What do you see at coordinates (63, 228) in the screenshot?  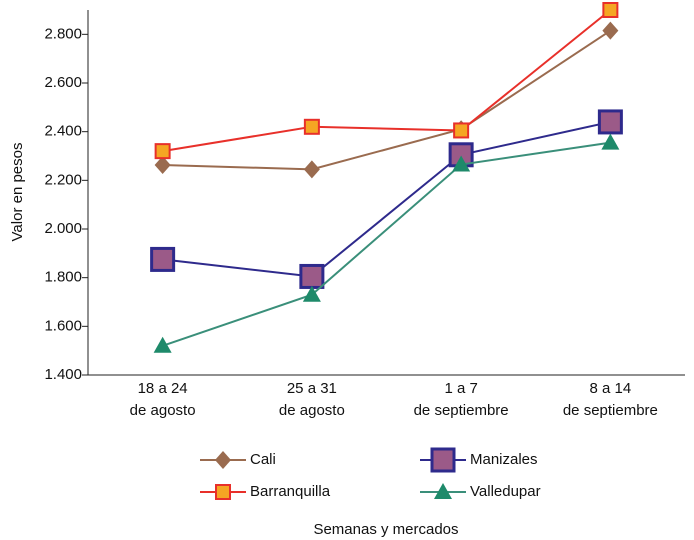 I see `y-tick-label: 2.000` at bounding box center [63, 228].